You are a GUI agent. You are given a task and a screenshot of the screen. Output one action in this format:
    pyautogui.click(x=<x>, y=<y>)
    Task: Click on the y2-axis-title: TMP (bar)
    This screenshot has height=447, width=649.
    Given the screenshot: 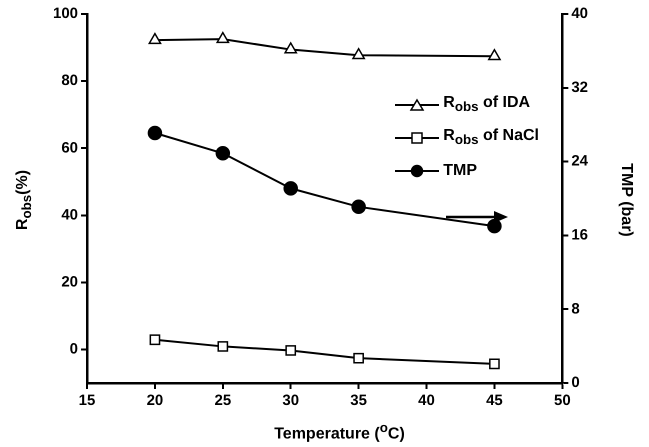 What is the action you would take?
    pyautogui.click(x=626, y=200)
    